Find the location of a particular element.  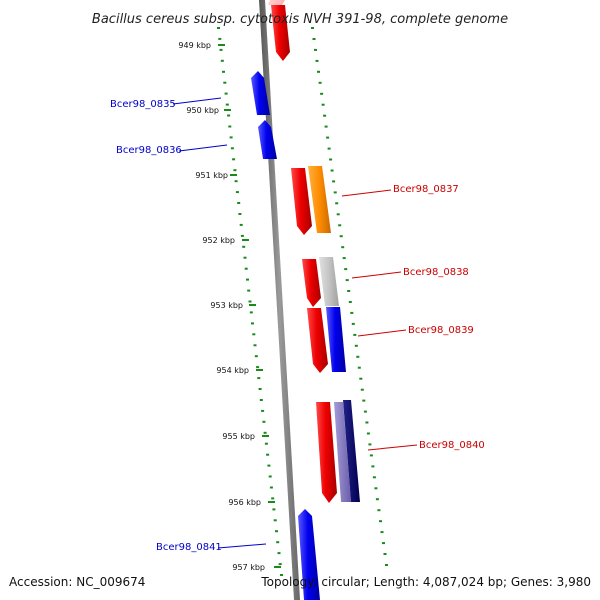

tick-label: 953 kbp is located at coordinates (226, 305).